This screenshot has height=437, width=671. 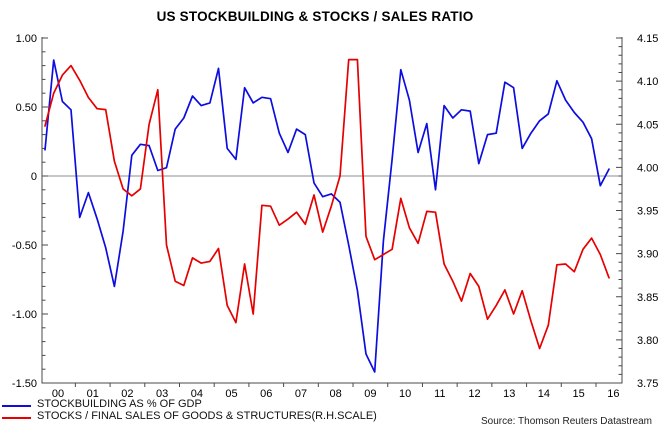 What do you see at coordinates (58, 394) in the screenshot?
I see `x-axis-tick-label: 00` at bounding box center [58, 394].